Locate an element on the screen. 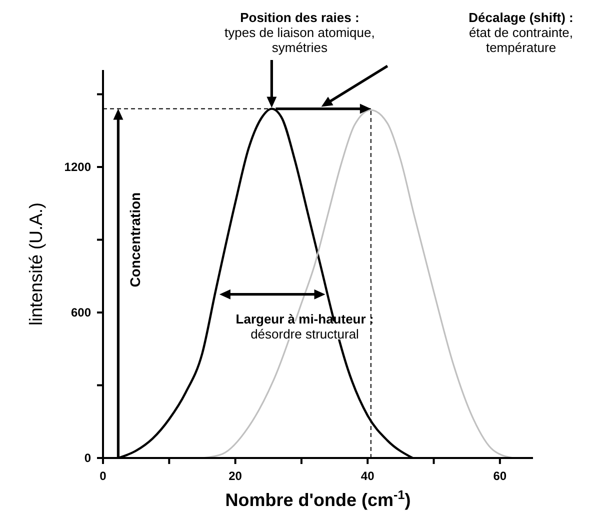 The width and height of the screenshot is (613, 520). annotation: Concentration is located at coordinates (135, 240).